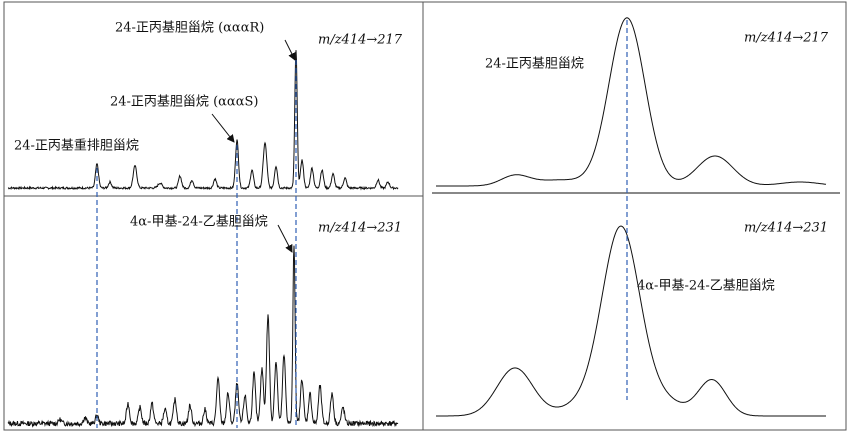 The height and width of the screenshot is (433, 850). Describe the element at coordinates (76, 146) in the screenshot. I see `peak-label: 24-正丙基重排胆甾烷` at that location.